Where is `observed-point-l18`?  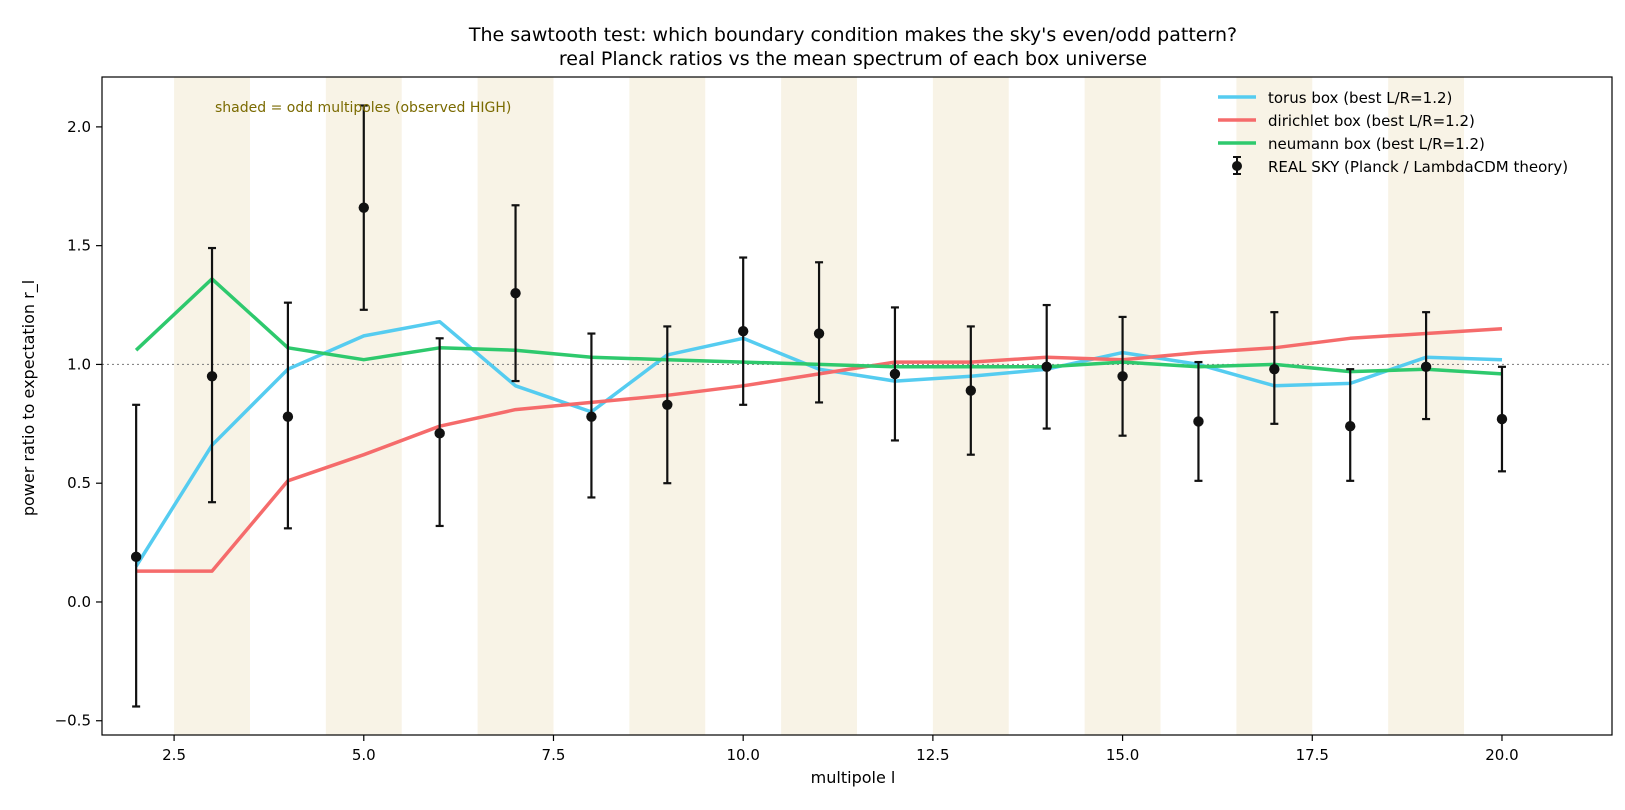 observed-point-l18 is located at coordinates (1350, 425).